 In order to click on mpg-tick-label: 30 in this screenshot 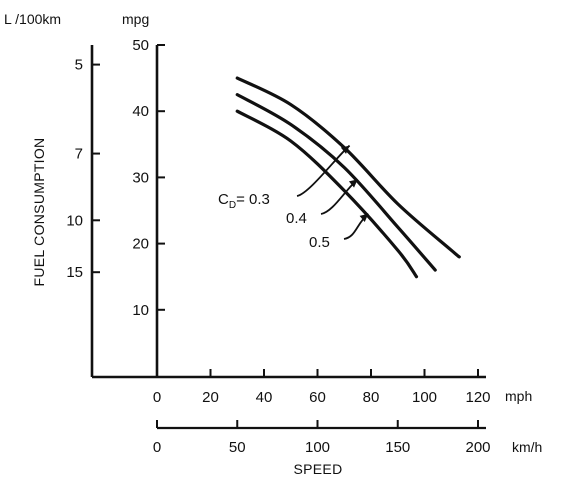, I will do `click(140, 177)`.